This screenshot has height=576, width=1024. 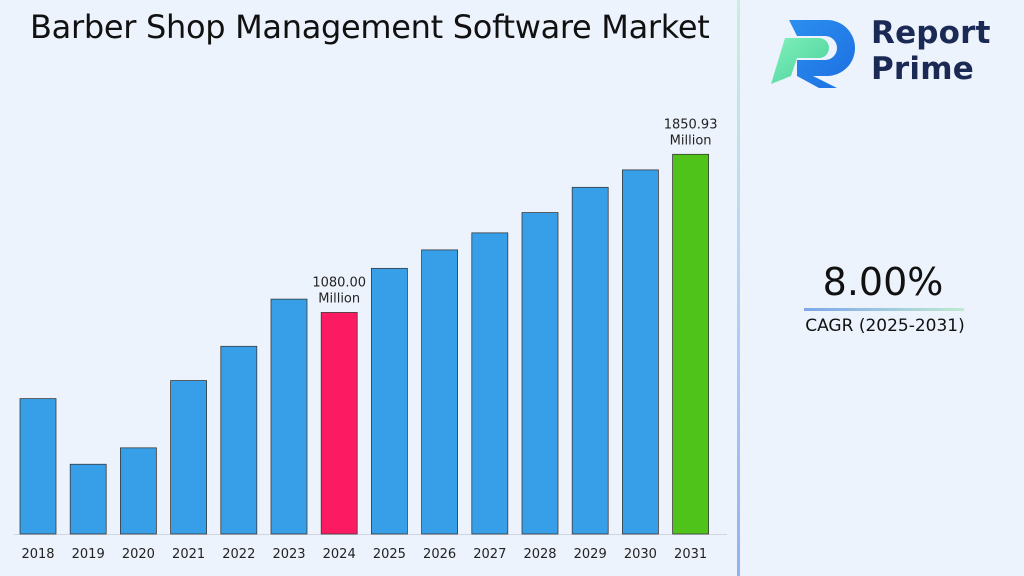 I want to click on x-tick-label-2028: 2028, so click(x=539, y=554).